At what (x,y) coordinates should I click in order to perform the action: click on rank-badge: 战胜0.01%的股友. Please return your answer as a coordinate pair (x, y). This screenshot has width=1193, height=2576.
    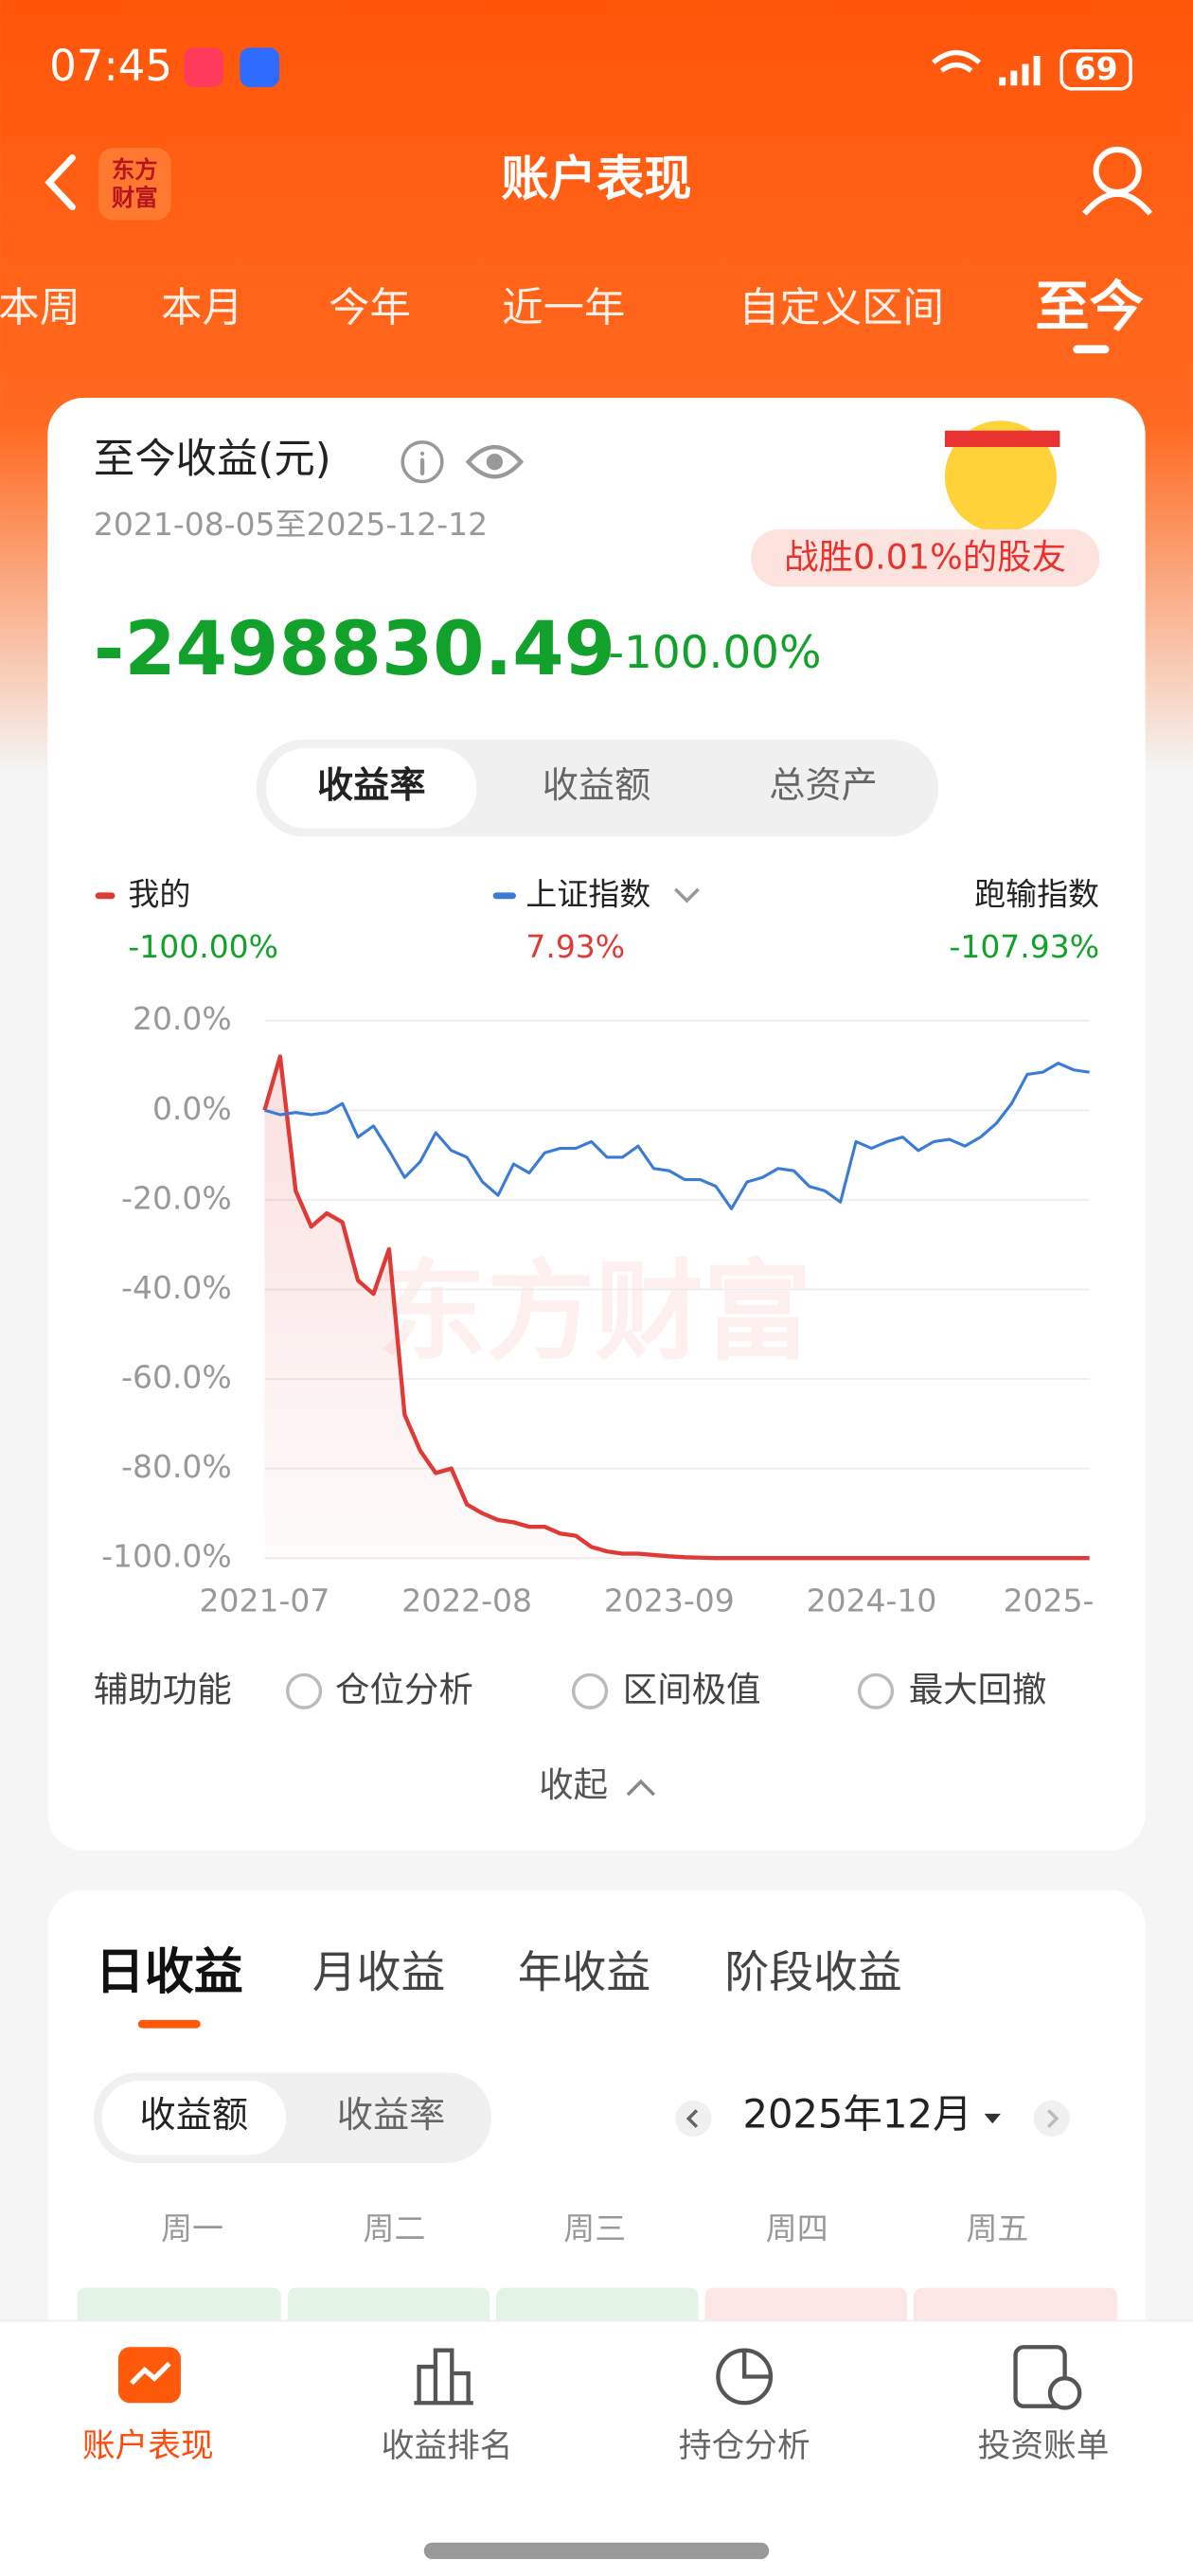
    Looking at the image, I should click on (925, 557).